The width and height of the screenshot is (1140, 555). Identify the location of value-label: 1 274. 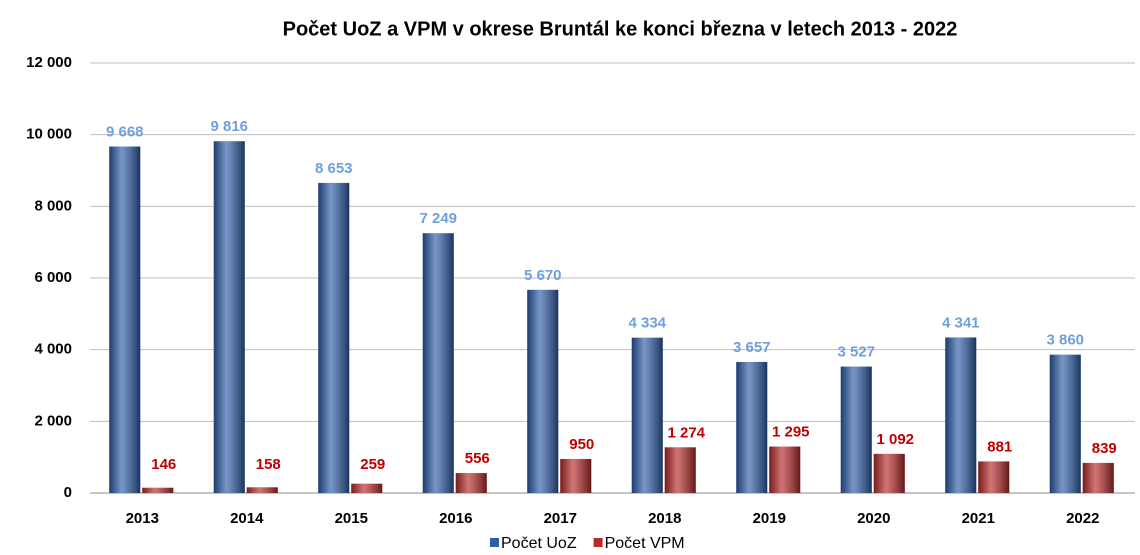
(686, 432).